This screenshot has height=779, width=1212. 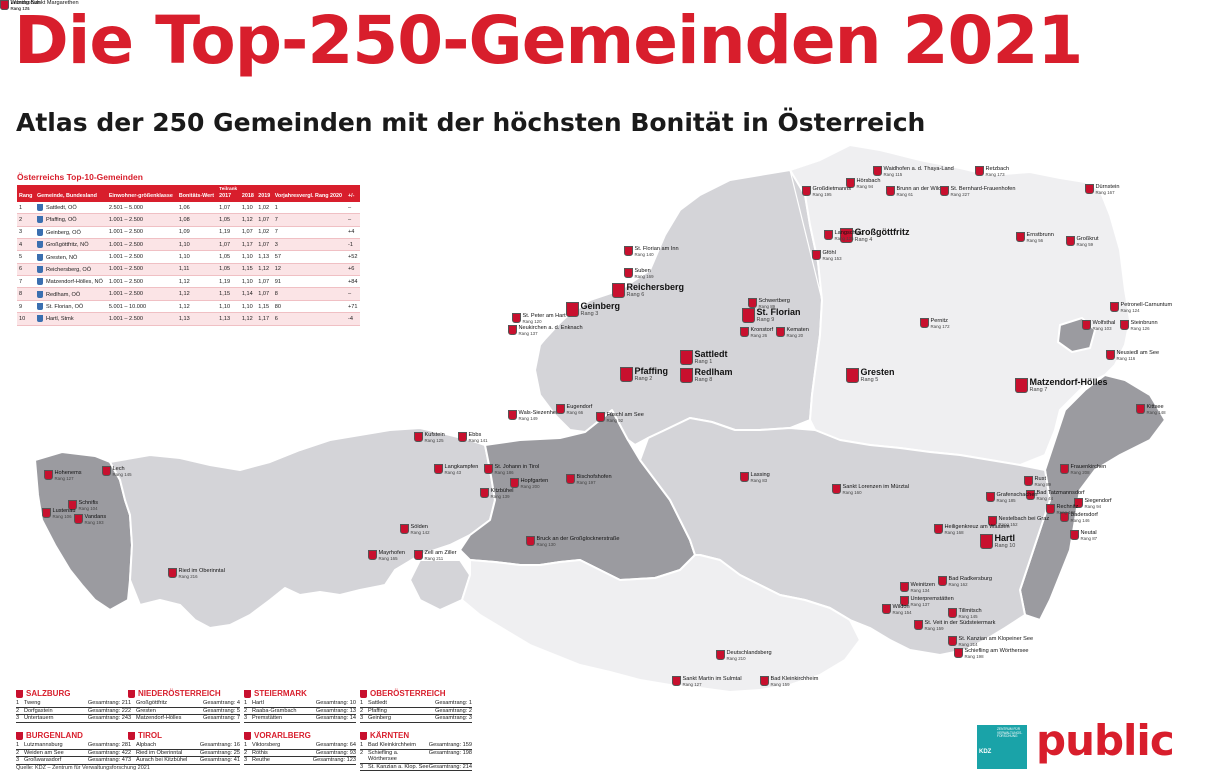 I want to click on map-place: Reichersberg Rang 6, so click(x=648, y=290).